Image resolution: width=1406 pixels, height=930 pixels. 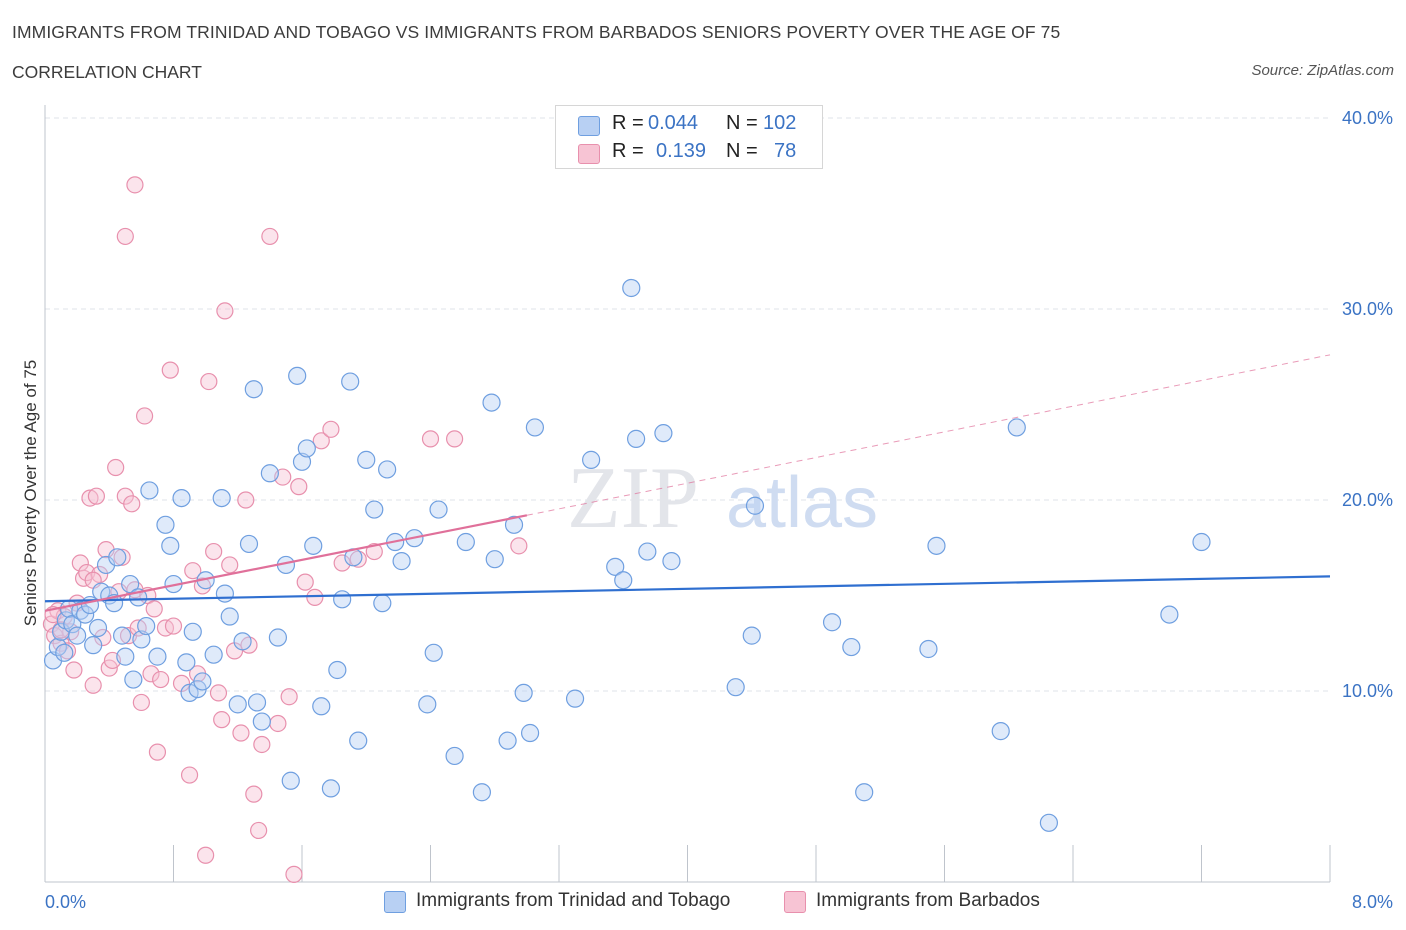 I want to click on x-tick-label: 0.0%, so click(x=65, y=902).